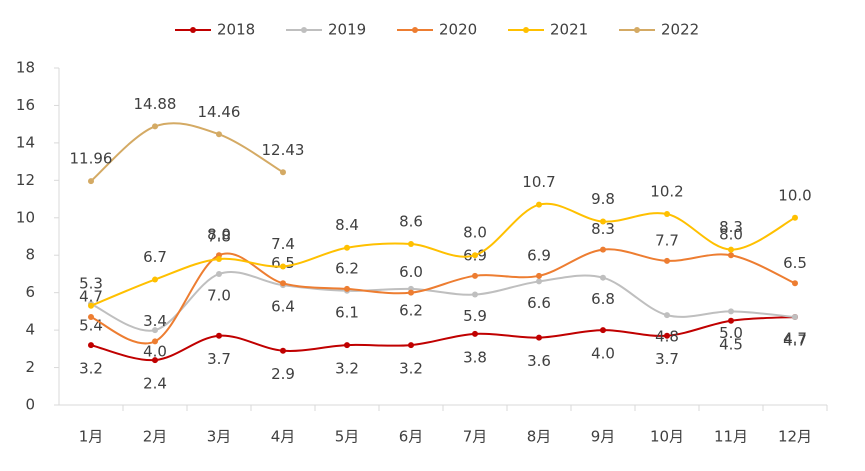 The height and width of the screenshot is (471, 865). I want to click on x-tick-label: 9月, so click(603, 437).